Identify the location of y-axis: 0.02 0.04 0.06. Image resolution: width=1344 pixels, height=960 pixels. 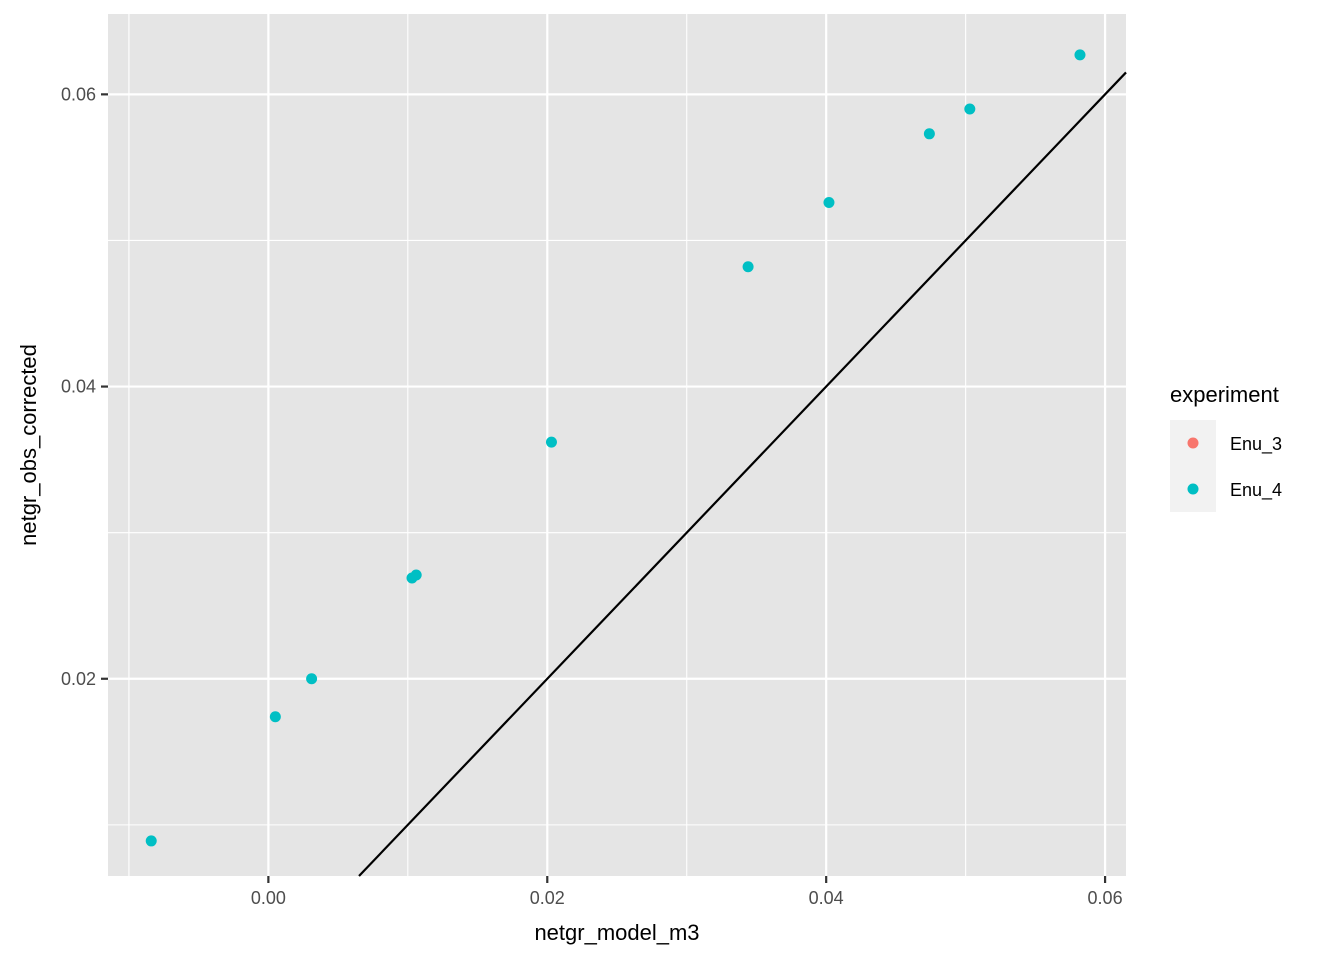
(84, 386).